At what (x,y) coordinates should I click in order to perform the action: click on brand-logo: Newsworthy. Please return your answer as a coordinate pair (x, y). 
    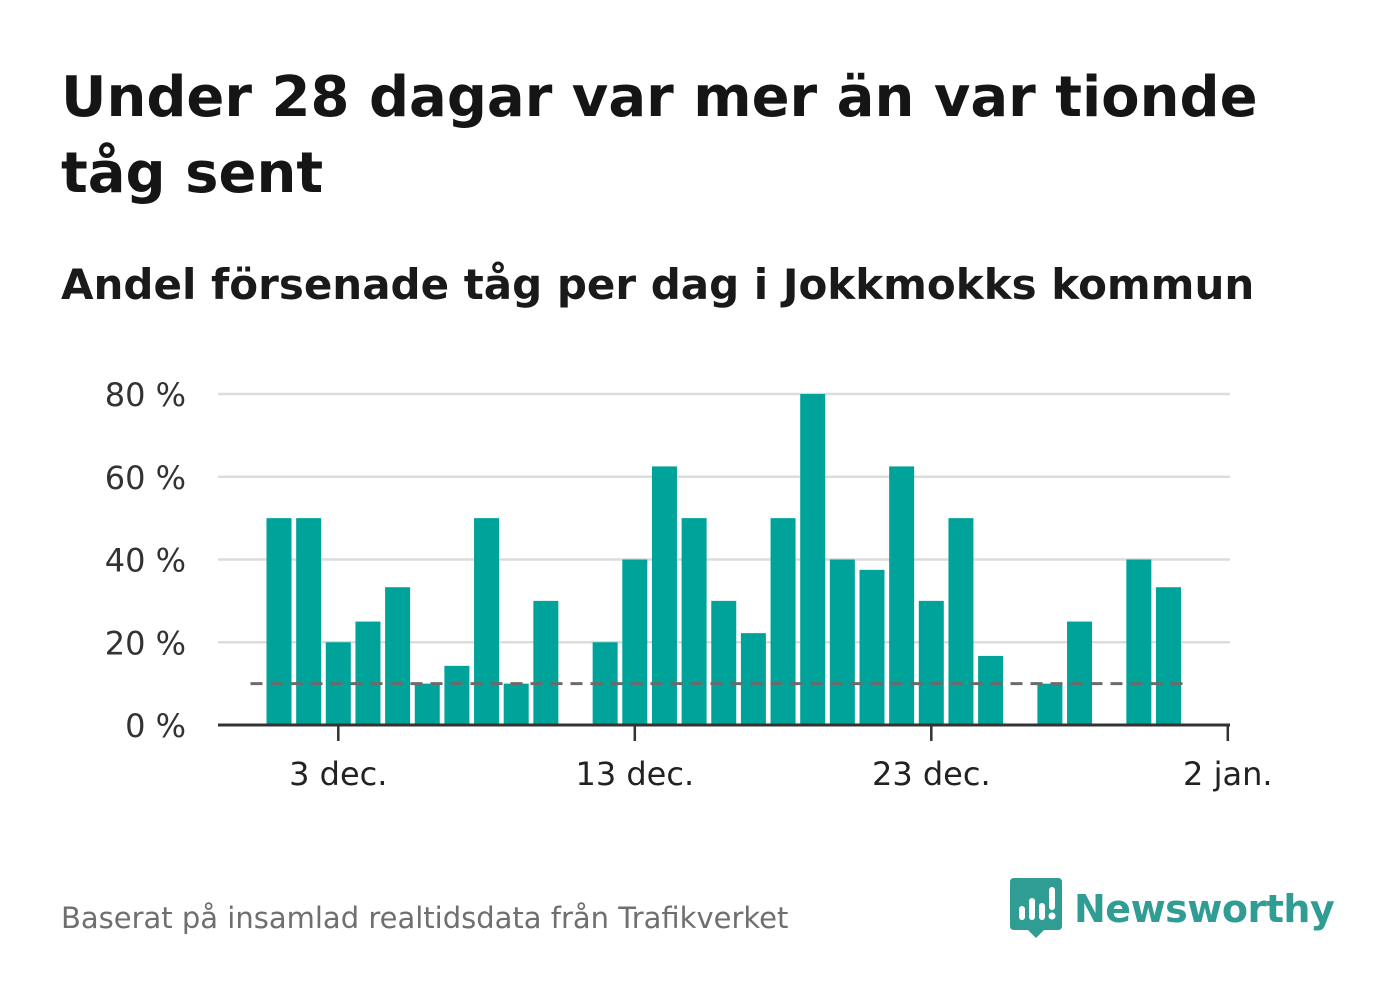
    Looking at the image, I should click on (1172, 909).